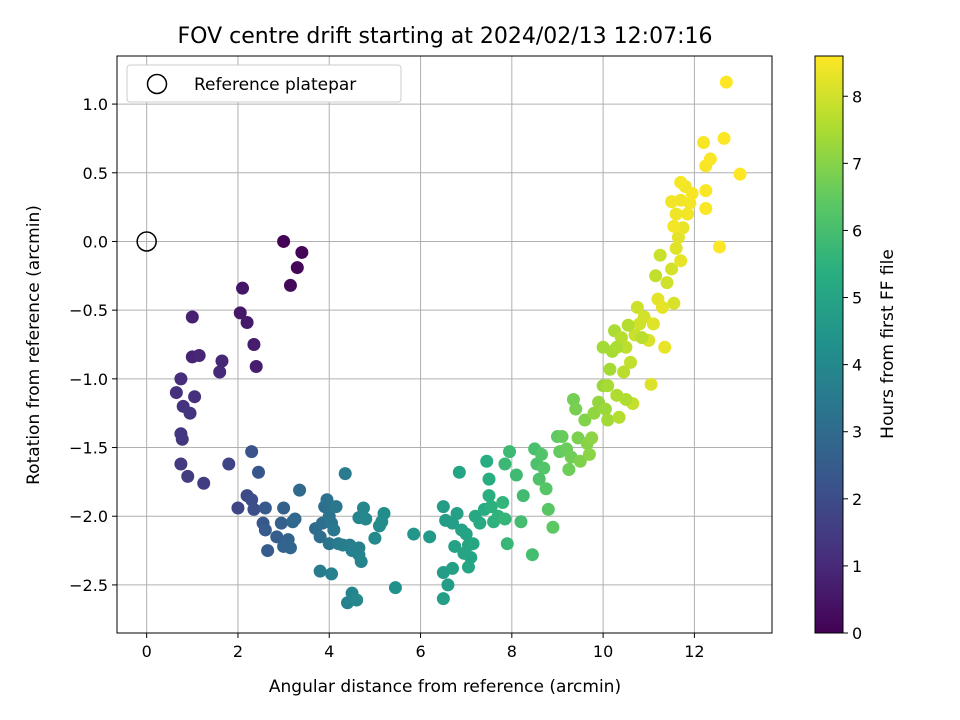  Describe the element at coordinates (857, 163) in the screenshot. I see `colorbar-tick-label: 7` at that location.